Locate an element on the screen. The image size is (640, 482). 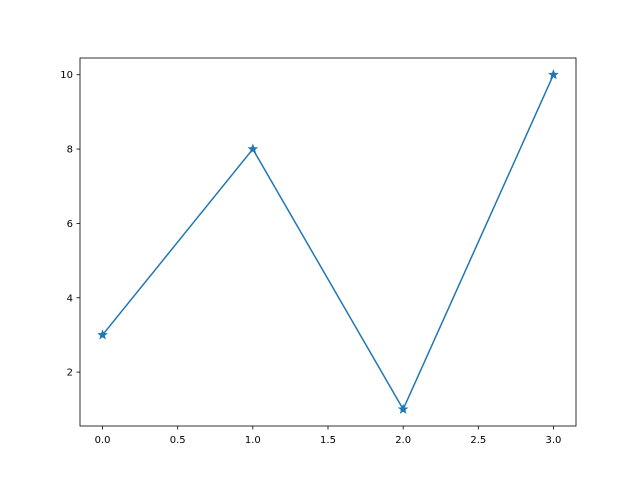
x-tick-label: 2.5 is located at coordinates (478, 440).